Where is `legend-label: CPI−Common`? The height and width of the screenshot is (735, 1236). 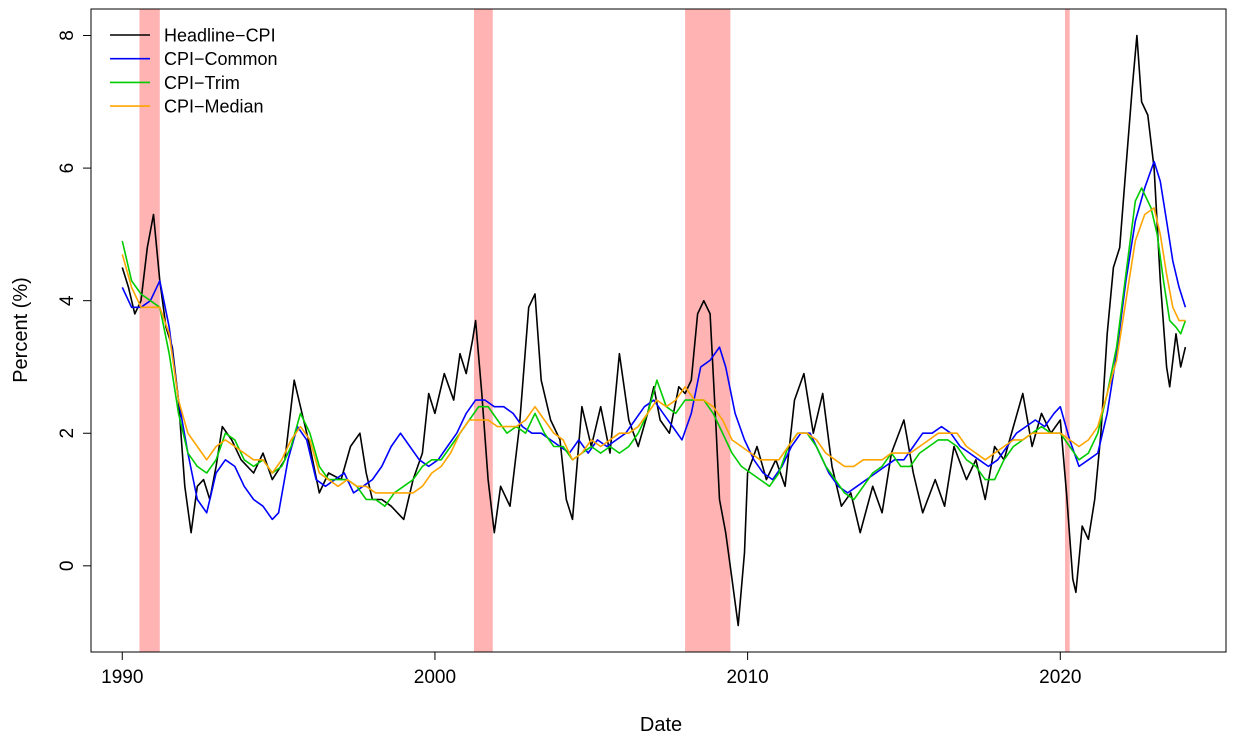
legend-label: CPI−Common is located at coordinates (221, 59).